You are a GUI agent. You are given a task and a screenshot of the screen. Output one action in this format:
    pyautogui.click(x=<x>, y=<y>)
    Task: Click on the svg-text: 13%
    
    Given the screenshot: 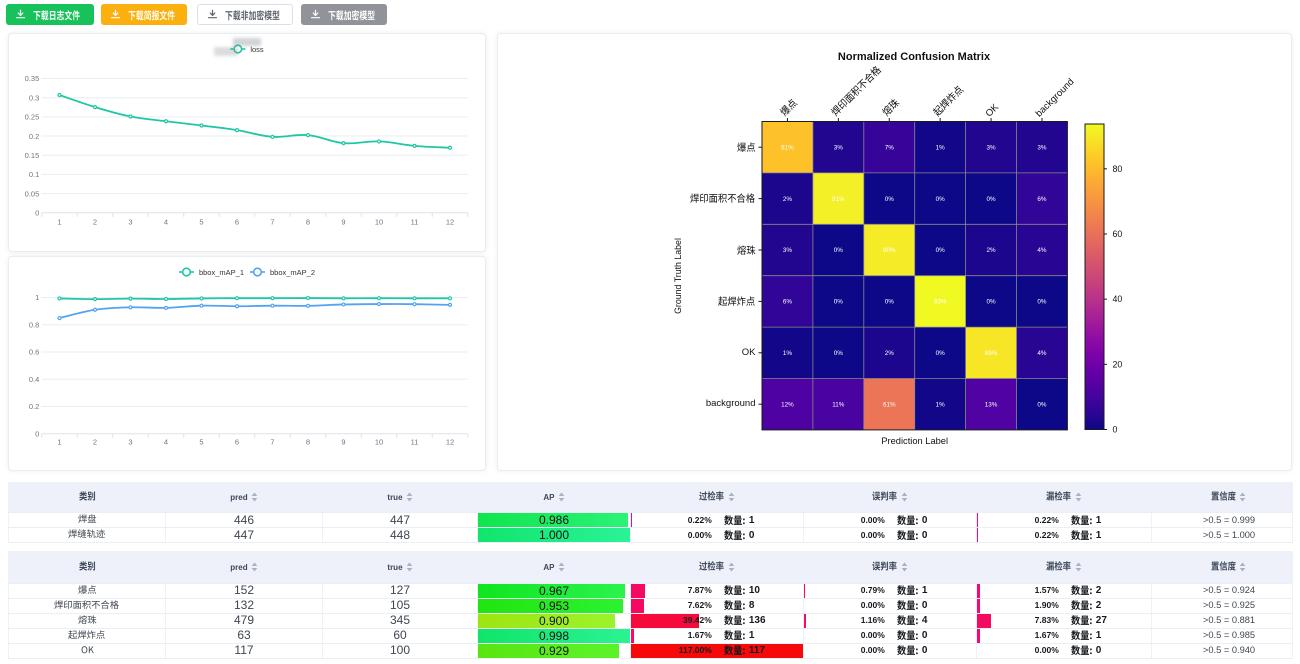 What is the action you would take?
    pyautogui.click(x=991, y=404)
    